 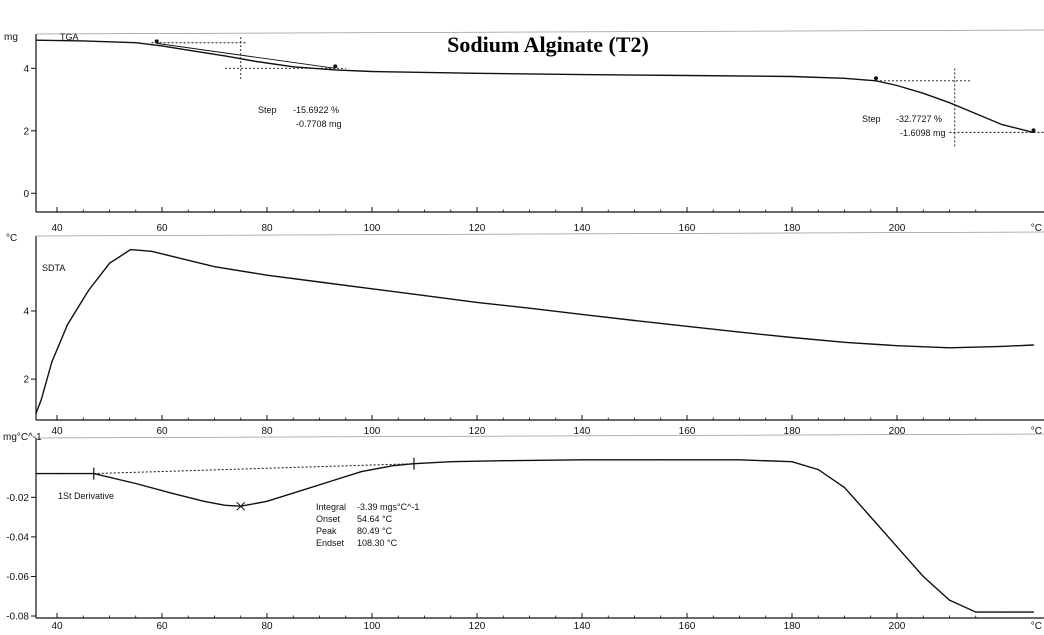 What do you see at coordinates (241, 506) in the screenshot?
I see `peak-marker` at bounding box center [241, 506].